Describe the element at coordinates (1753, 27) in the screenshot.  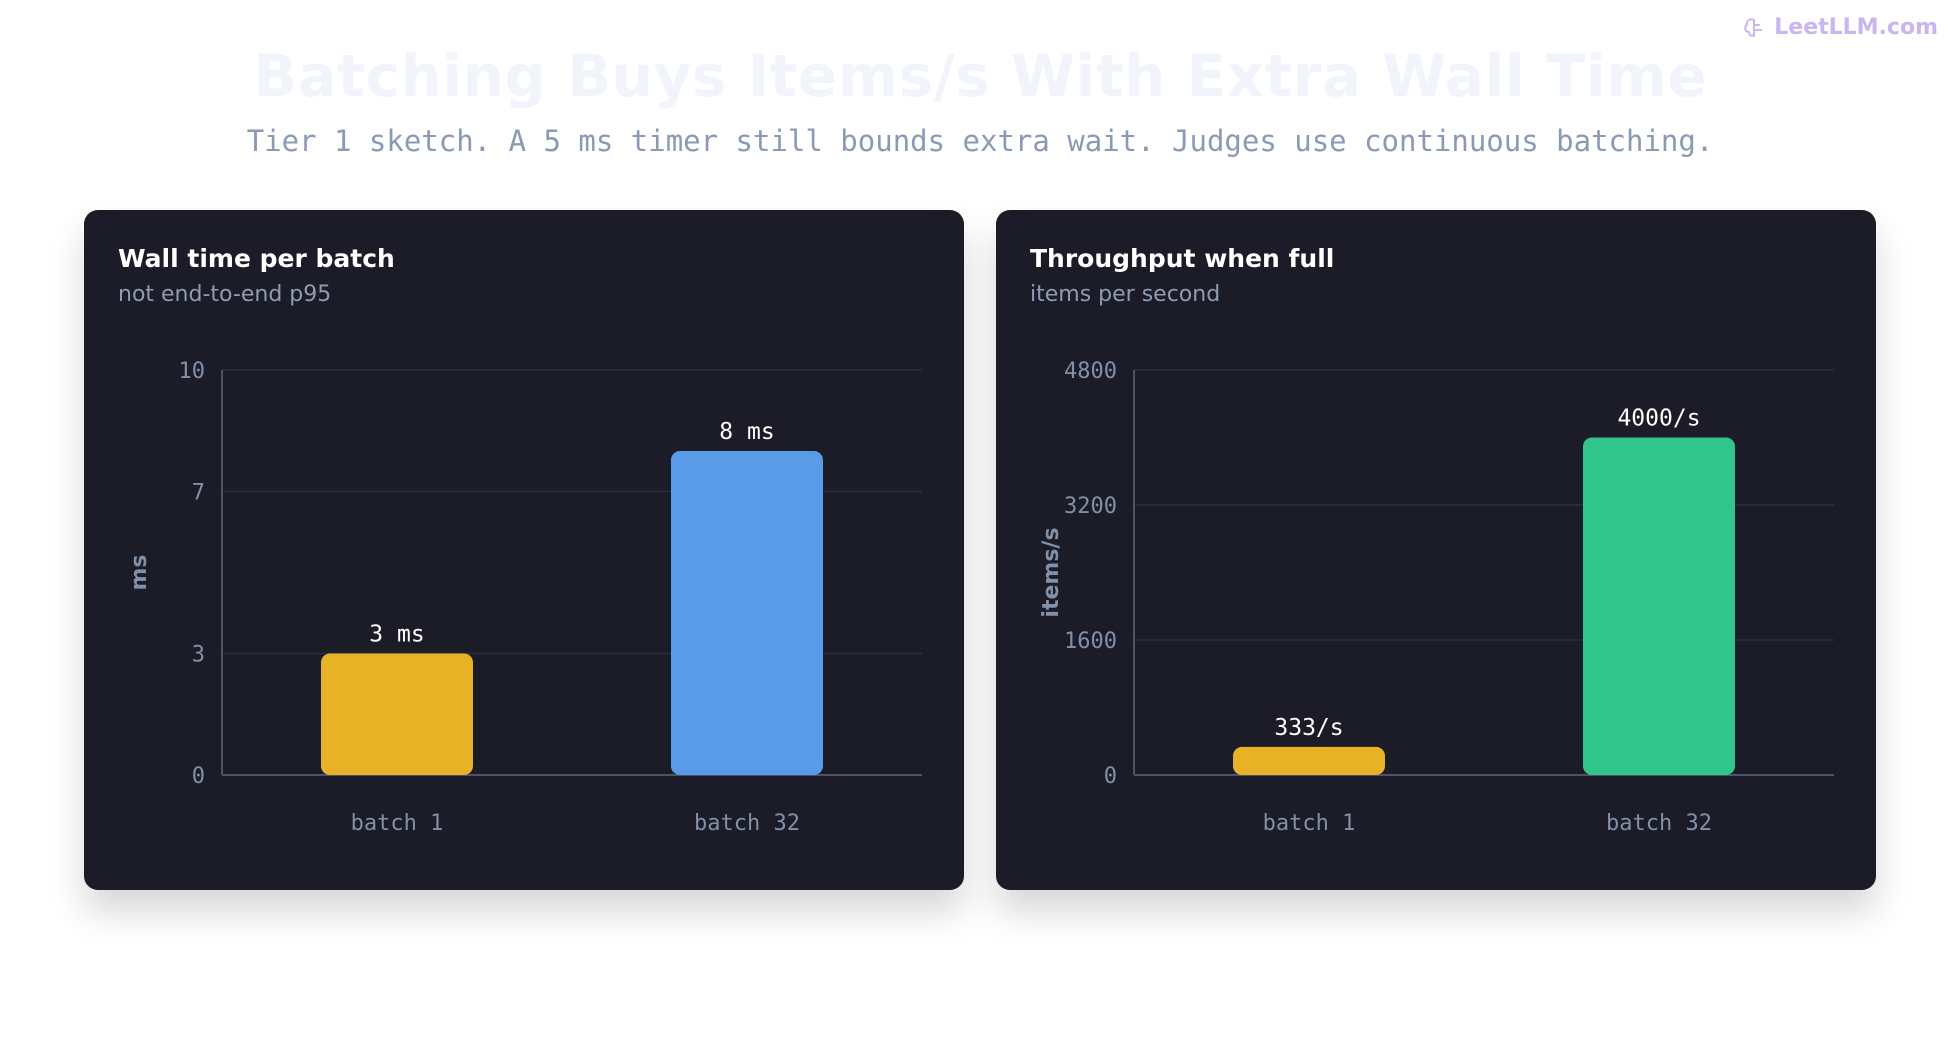
I see `brain-icon` at that location.